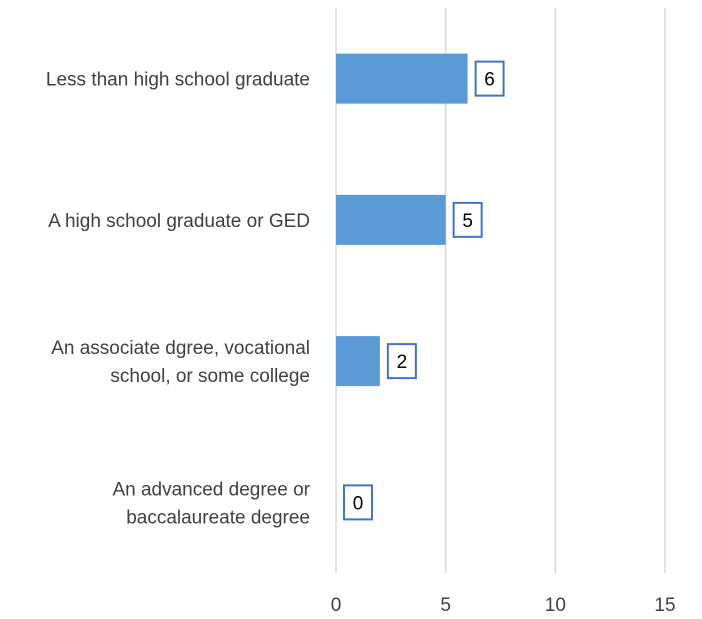  I want to click on data-label: 0, so click(358, 502).